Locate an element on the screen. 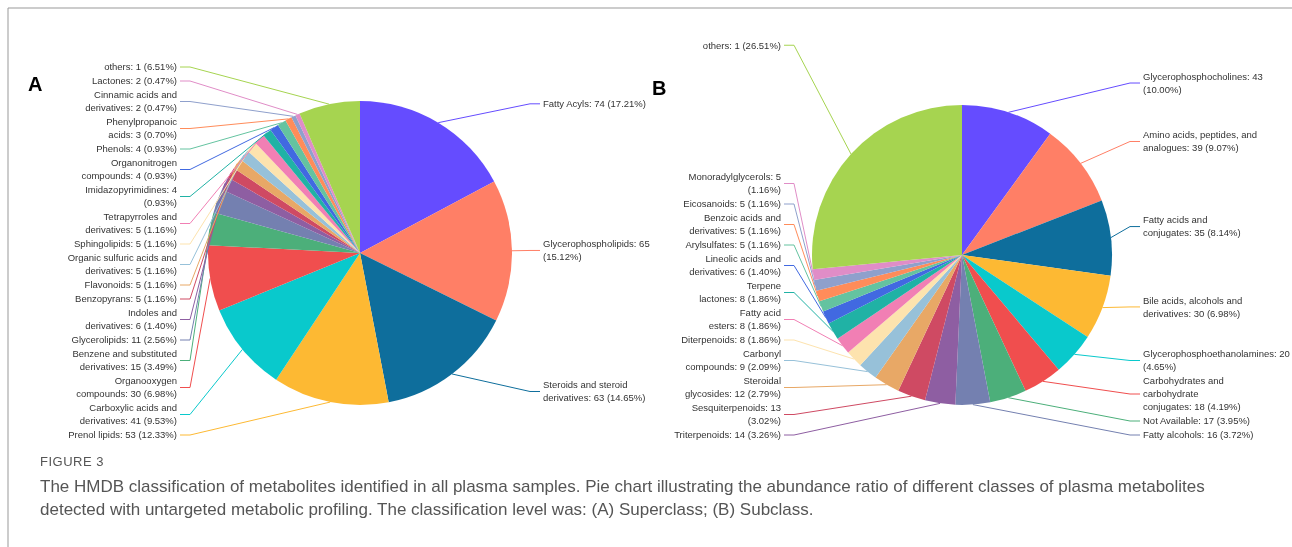  slice-label: Lineolic acids and derivatives: 6 (1.40%) is located at coordinates (735, 265).